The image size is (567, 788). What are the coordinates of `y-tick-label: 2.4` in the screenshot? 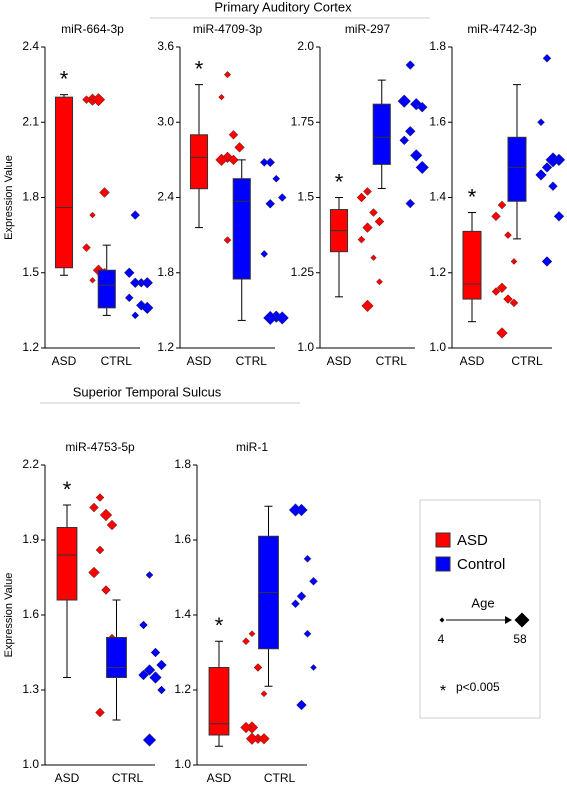 It's located at (165, 197).